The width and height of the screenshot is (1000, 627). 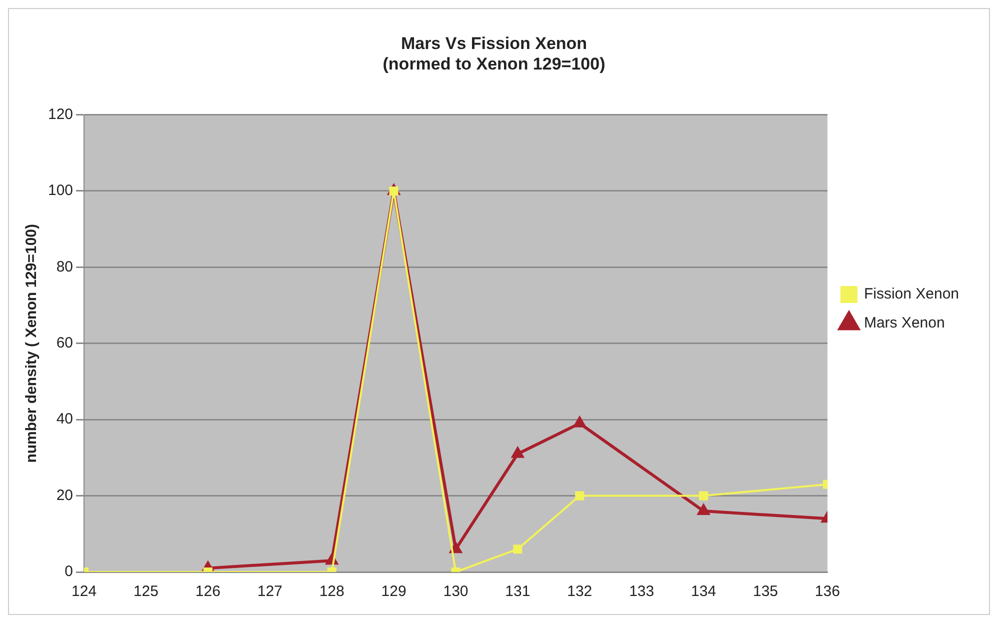 What do you see at coordinates (61, 114) in the screenshot?
I see `y-tick-label: 120` at bounding box center [61, 114].